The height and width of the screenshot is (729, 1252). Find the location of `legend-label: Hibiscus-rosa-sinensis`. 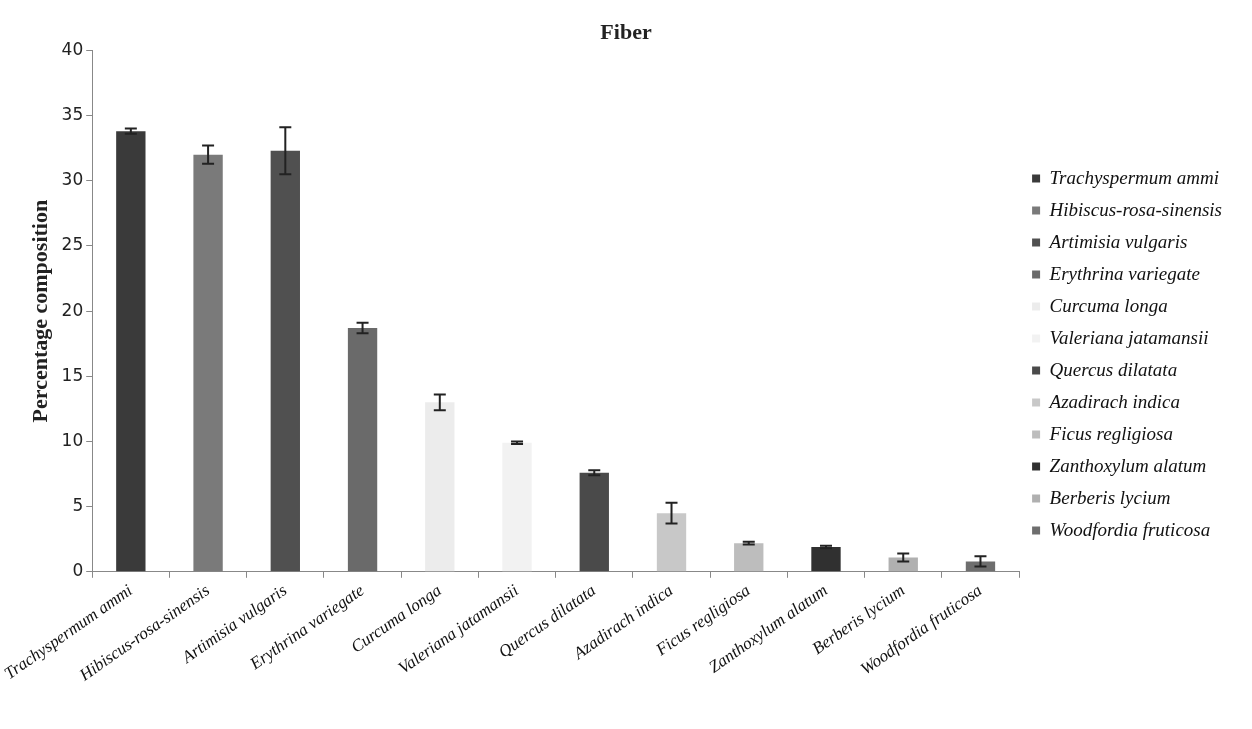

legend-label: Hibiscus-rosa-sinensis is located at coordinates (1135, 209).